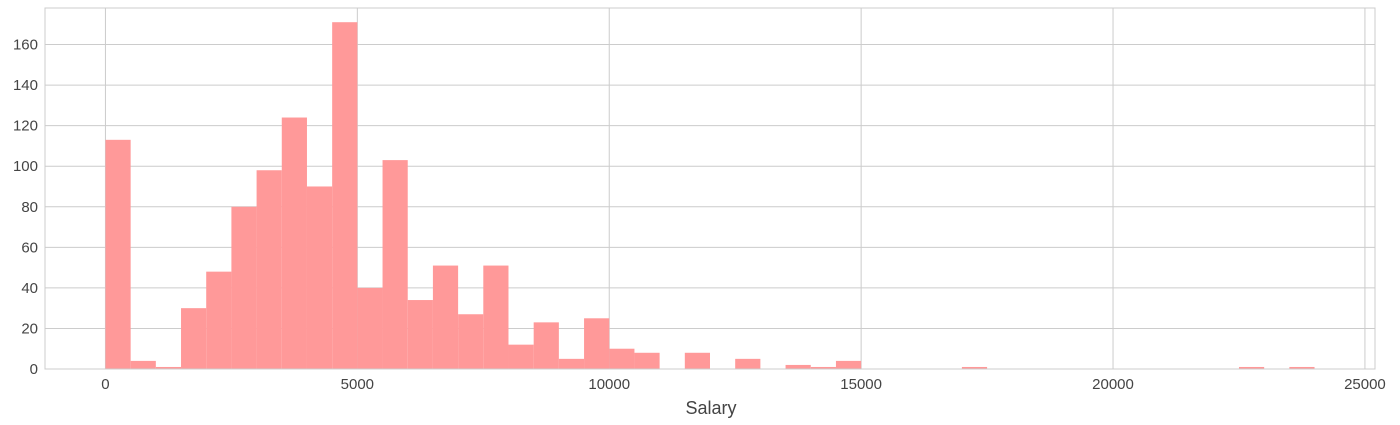 Image resolution: width=1400 pixels, height=425 pixels. Describe the element at coordinates (1113, 384) in the screenshot. I see `x-tick-label: 20000` at that location.